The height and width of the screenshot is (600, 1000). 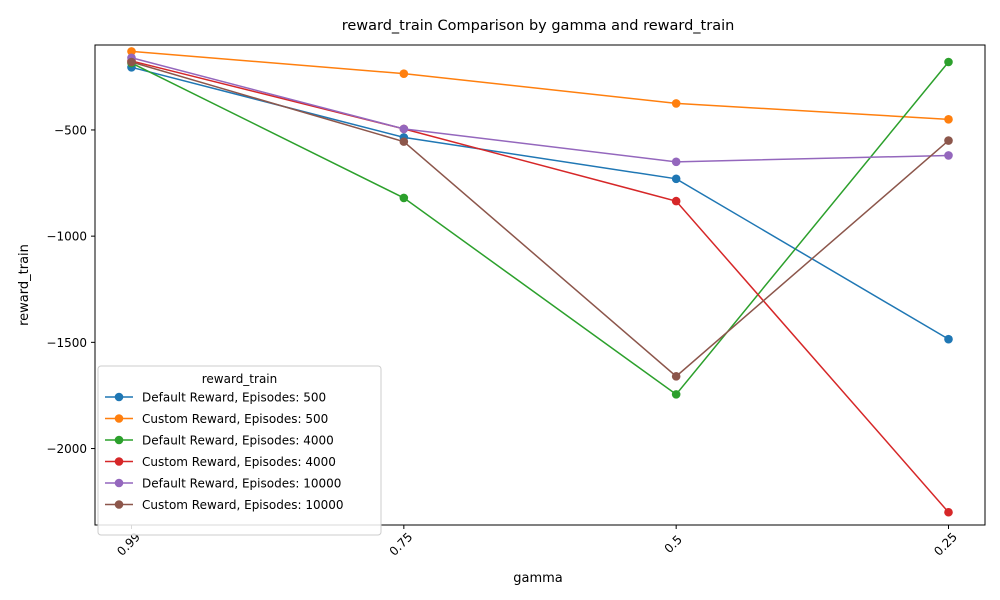 I want to click on legend-label: Default Reward, Episodes: 10000, so click(x=241, y=484).